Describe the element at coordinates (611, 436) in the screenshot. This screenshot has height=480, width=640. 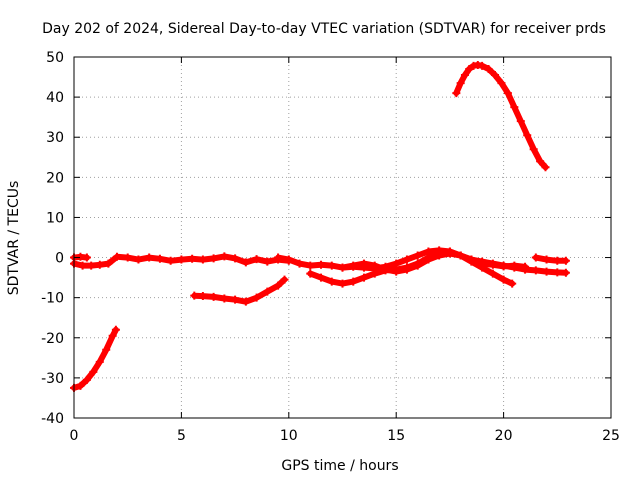
I see `x-tick-label: 25` at that location.